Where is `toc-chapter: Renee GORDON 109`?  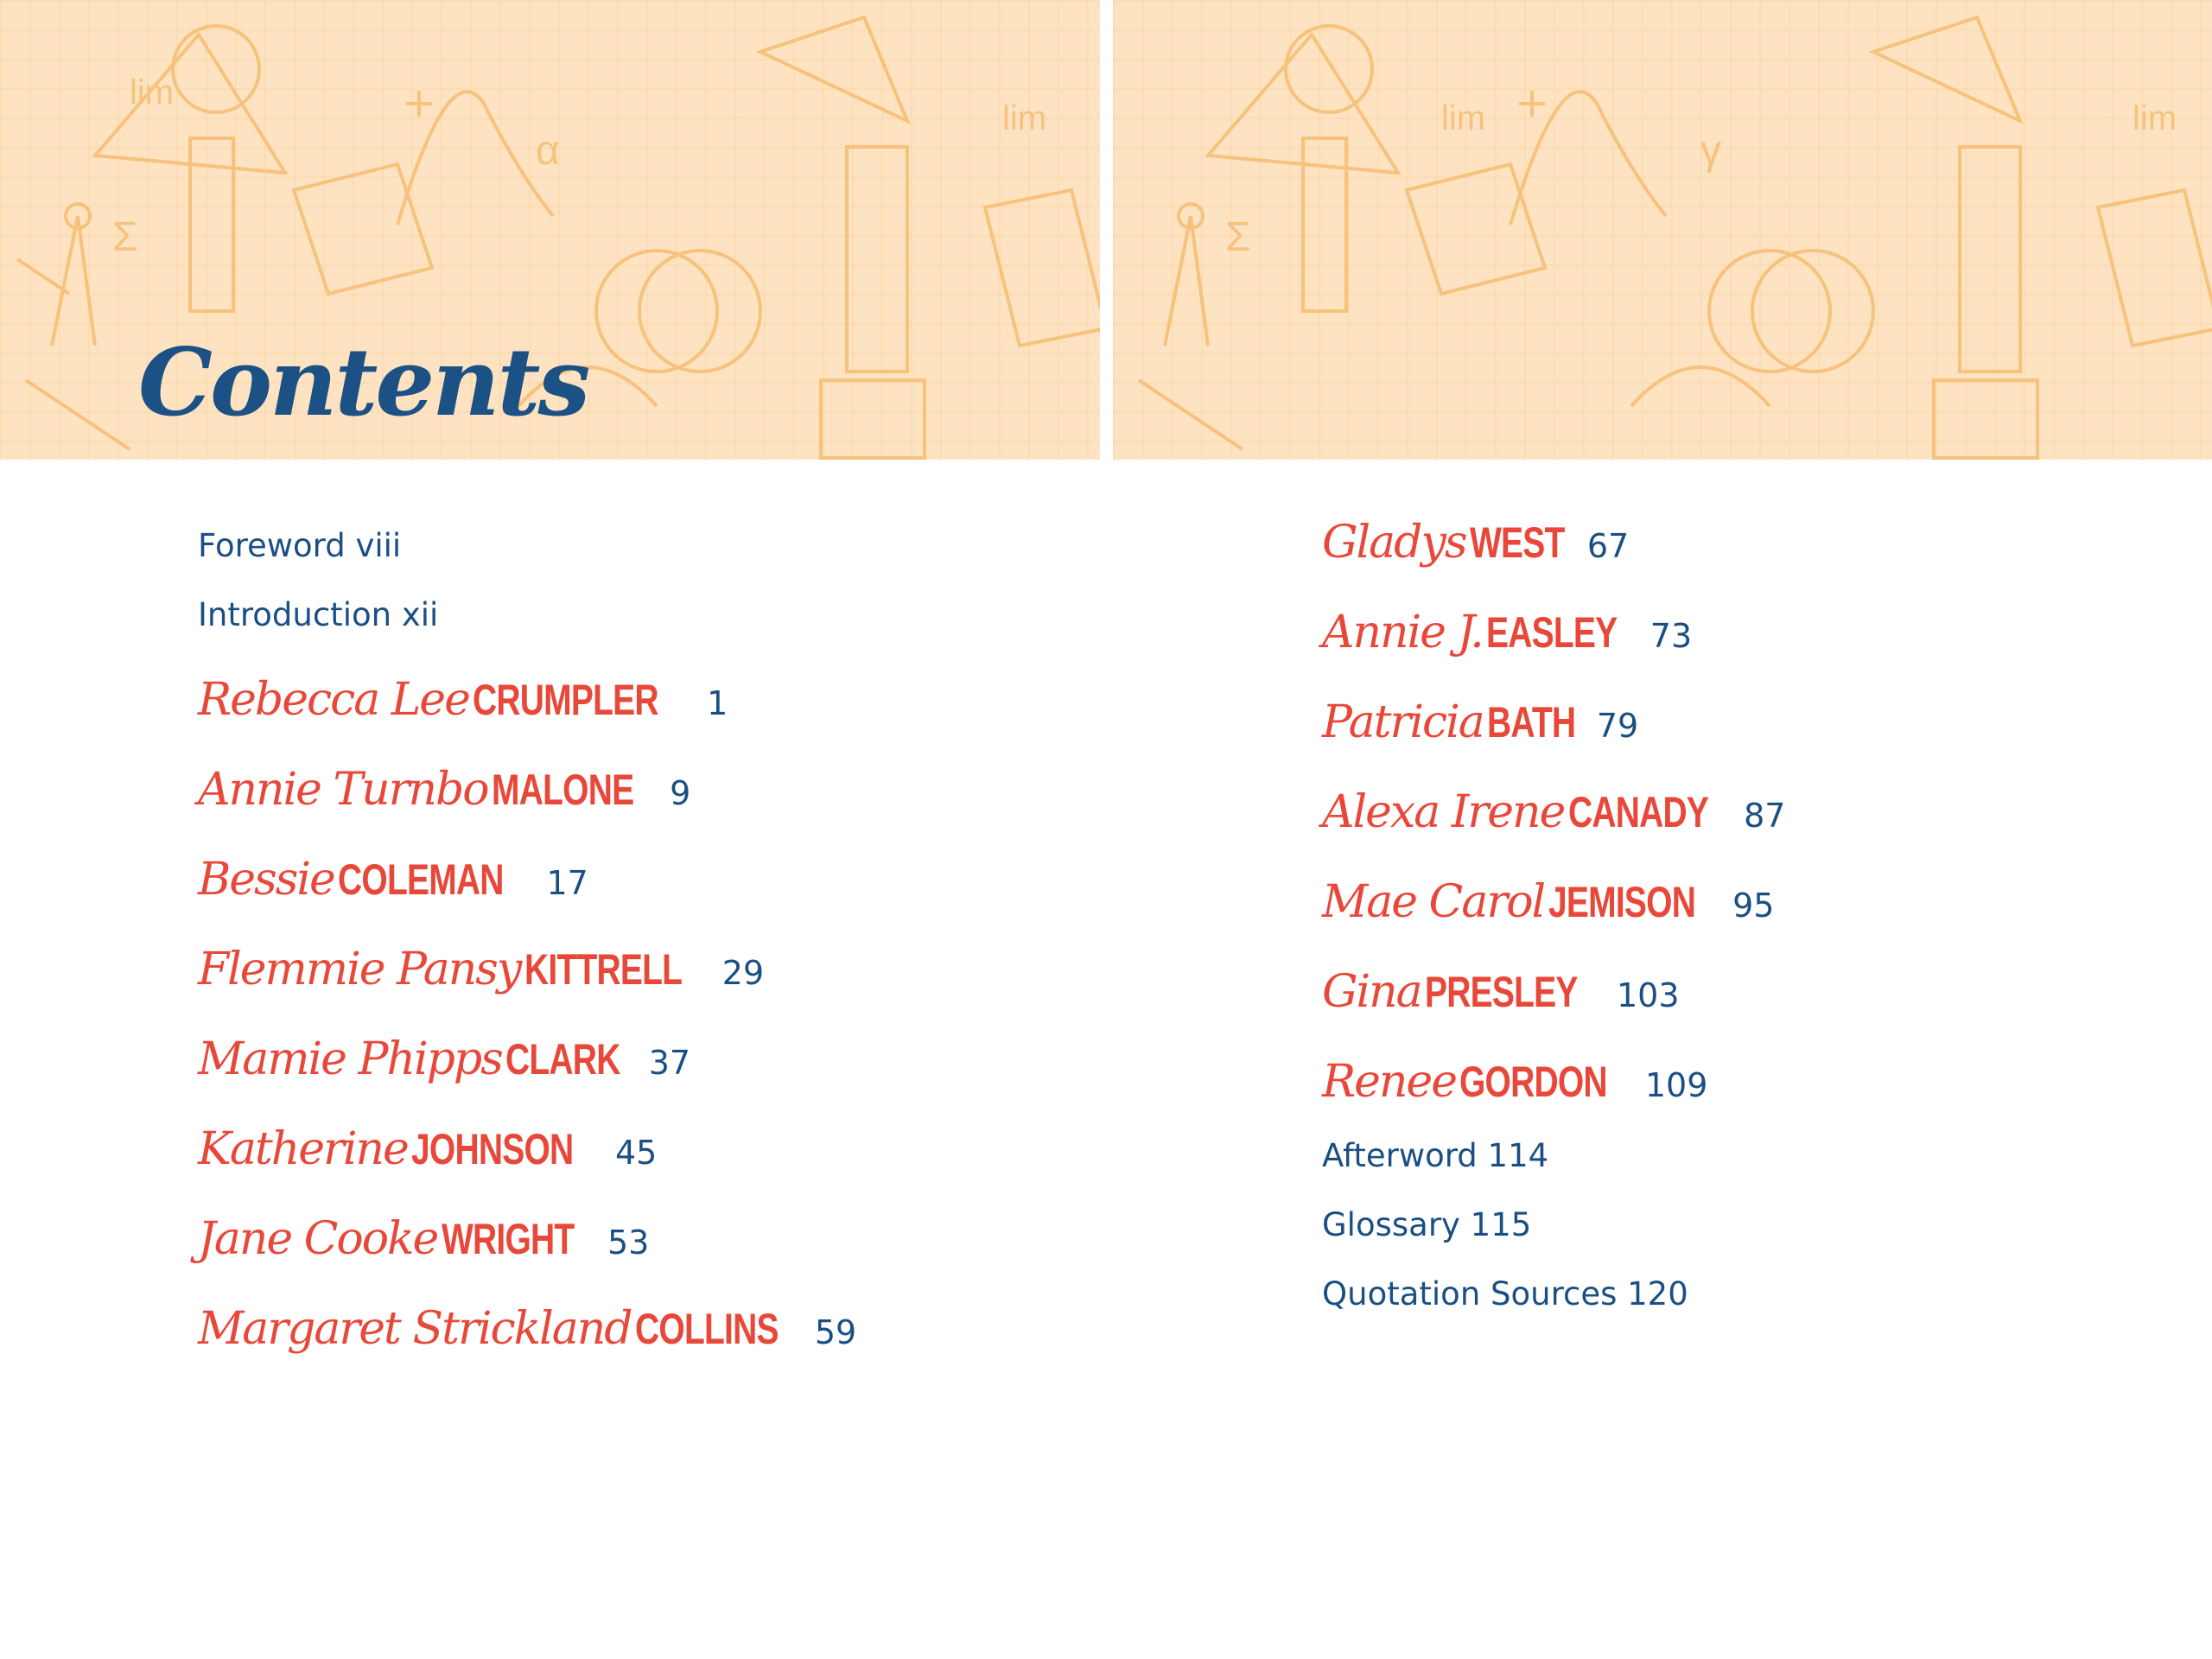 toc-chapter: Renee GORDON 109 is located at coordinates (1514, 1082).